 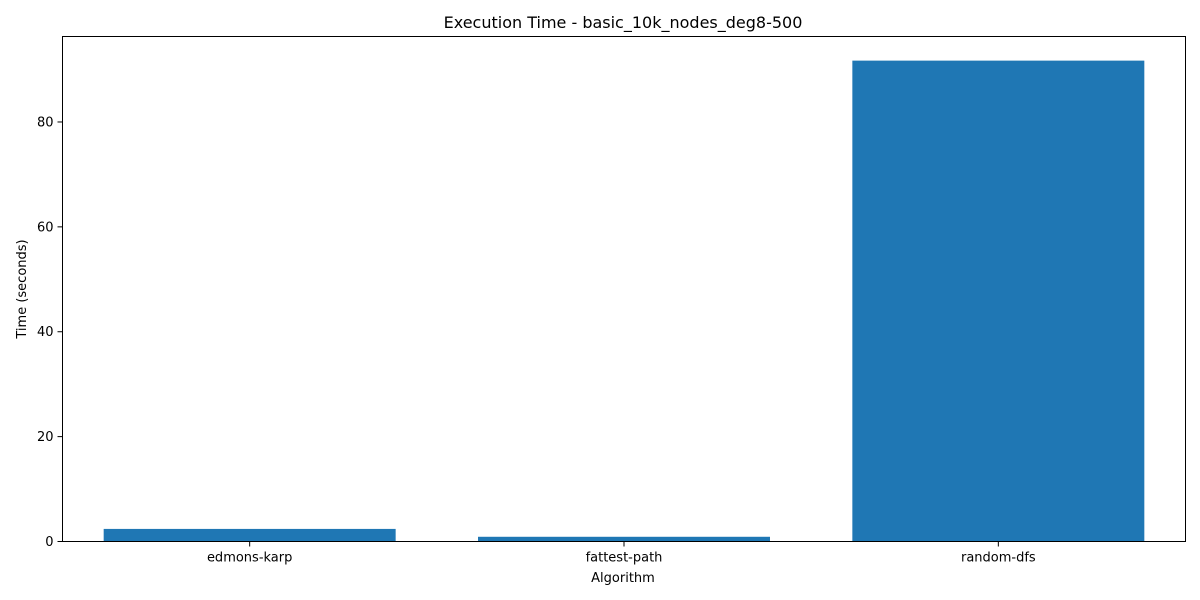 I want to click on x-axis-label: Algorithm, so click(x=623, y=578).